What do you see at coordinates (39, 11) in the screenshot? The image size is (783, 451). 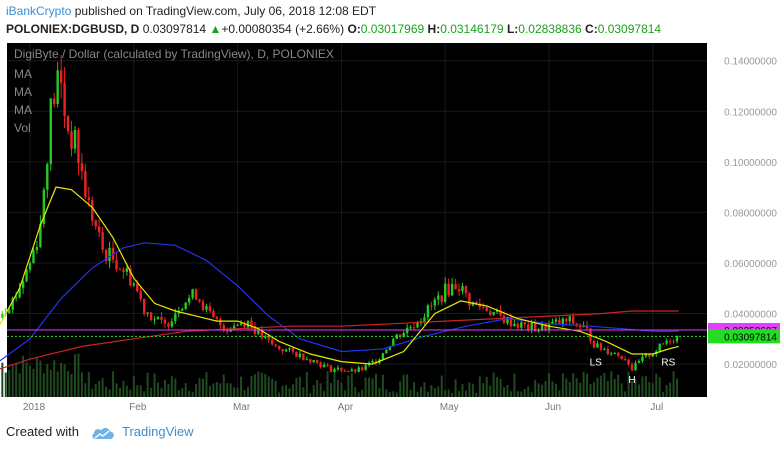 I see `author-link: iBankCrypto` at bounding box center [39, 11].